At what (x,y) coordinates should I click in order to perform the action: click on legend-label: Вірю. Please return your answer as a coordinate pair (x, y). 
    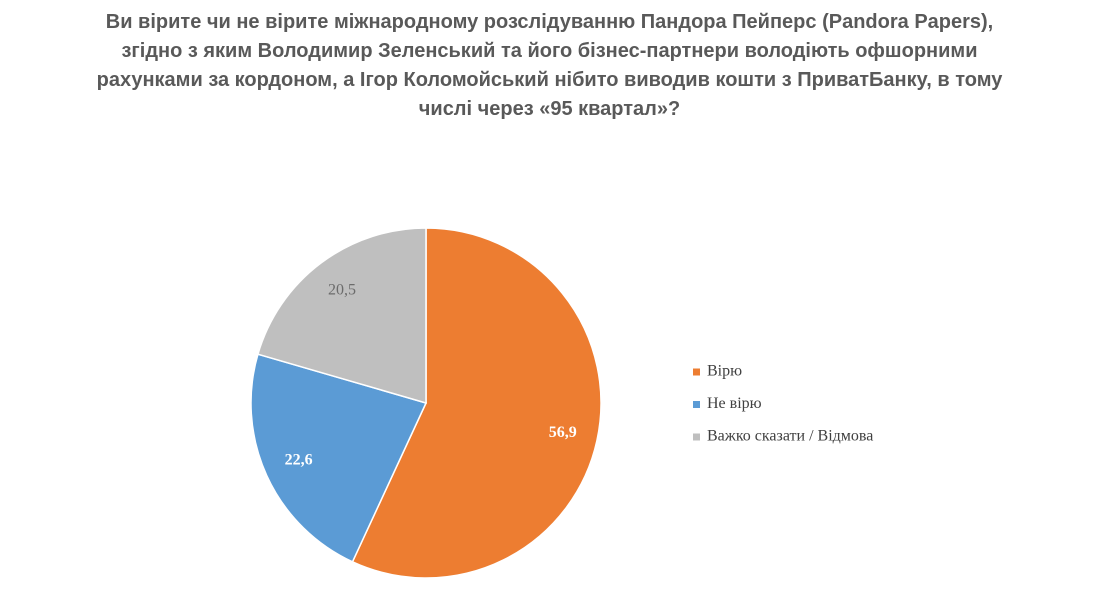
    Looking at the image, I should click on (724, 371).